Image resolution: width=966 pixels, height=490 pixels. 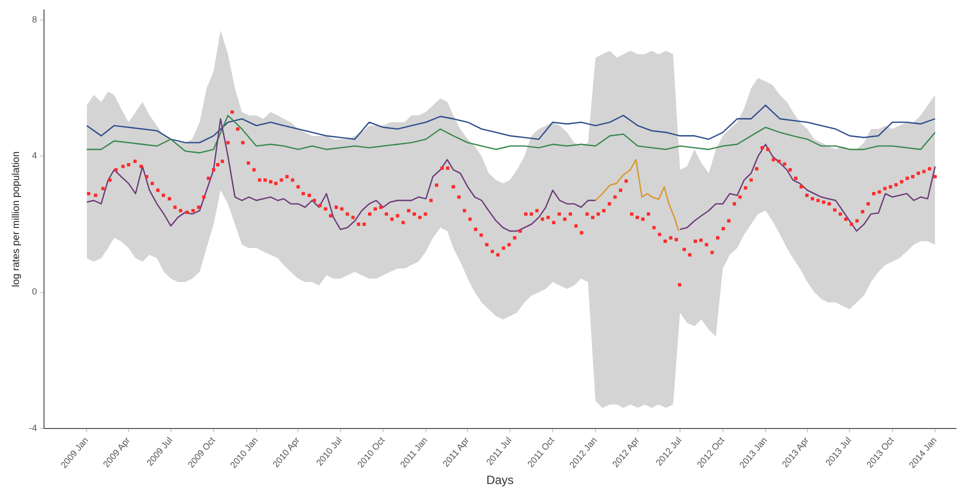 What do you see at coordinates (34, 19) in the screenshot?
I see `y-tick-label: 8` at bounding box center [34, 19].